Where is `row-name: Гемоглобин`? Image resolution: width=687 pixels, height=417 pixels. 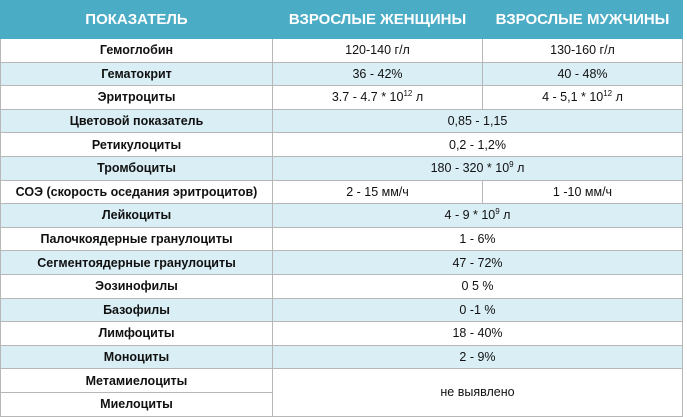
row-name: Гемоглобин is located at coordinates (136, 50).